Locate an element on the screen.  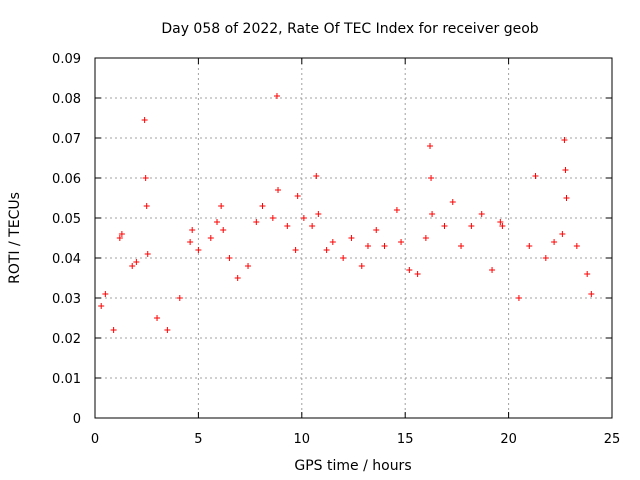
y-tick-label: 0.01 is located at coordinates (66, 379).